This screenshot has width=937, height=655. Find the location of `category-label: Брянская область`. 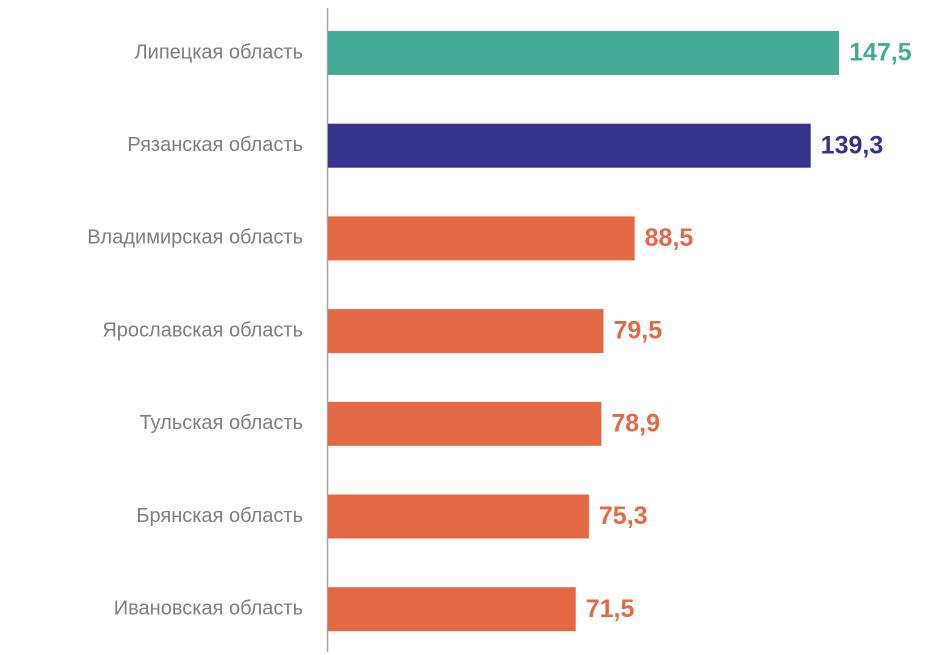

category-label: Брянская область is located at coordinates (219, 516).